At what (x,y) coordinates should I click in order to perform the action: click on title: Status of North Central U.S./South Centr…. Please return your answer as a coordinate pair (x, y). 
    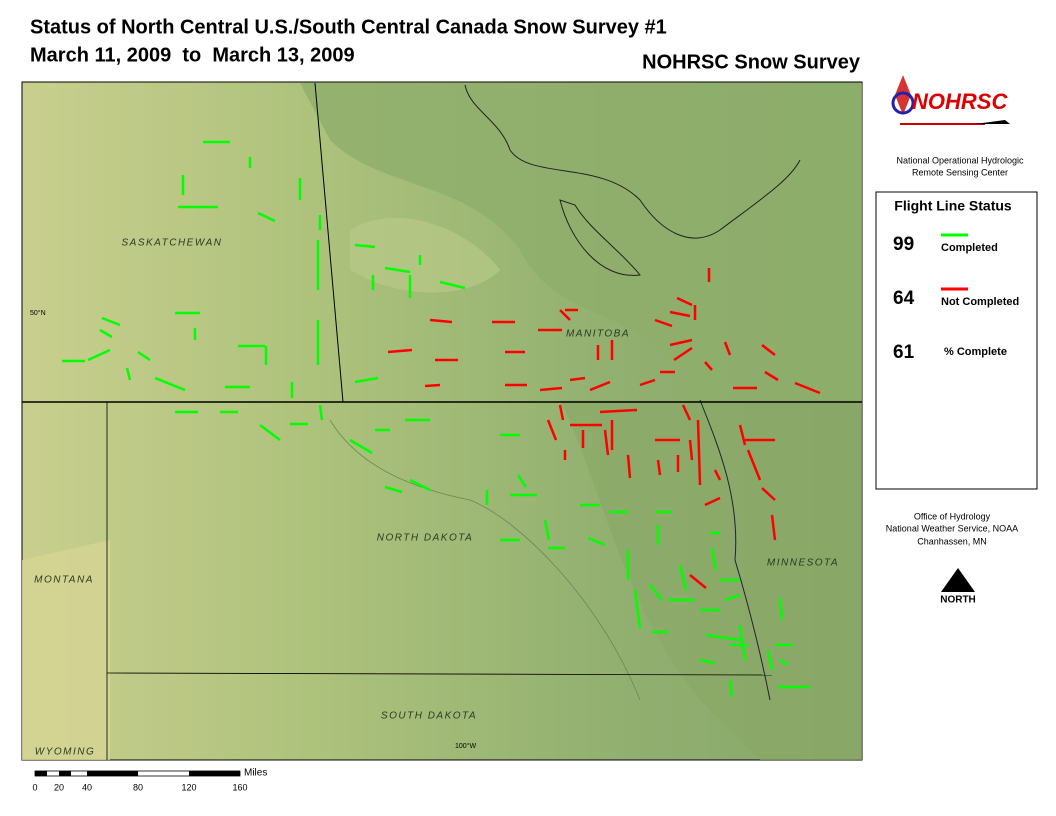
    Looking at the image, I should click on (348, 27).